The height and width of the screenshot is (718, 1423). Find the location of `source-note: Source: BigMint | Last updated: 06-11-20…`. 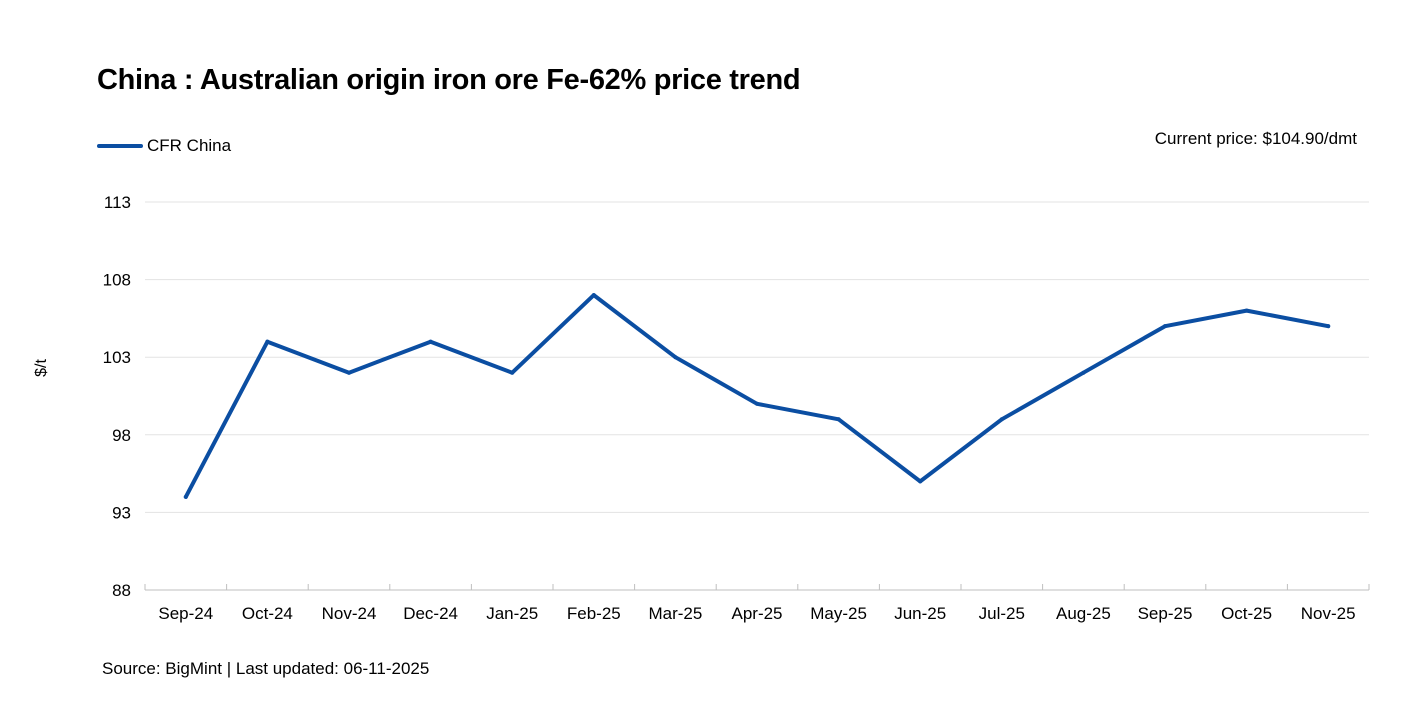

source-note: Source: BigMint | Last updated: 06-11-20… is located at coordinates (266, 668).